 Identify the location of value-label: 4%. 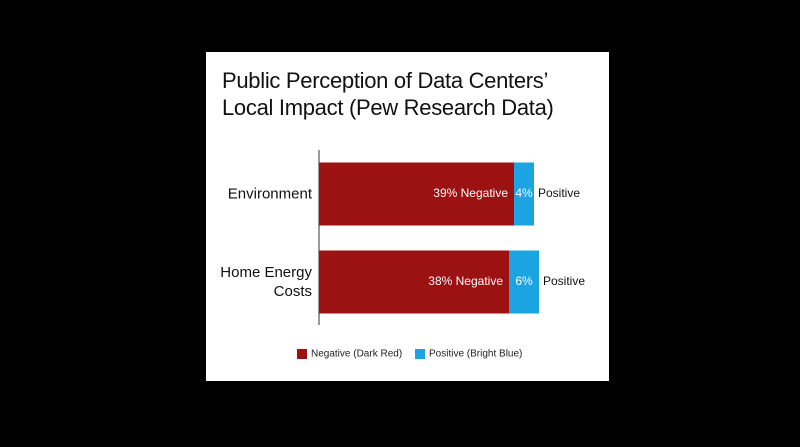
(524, 193).